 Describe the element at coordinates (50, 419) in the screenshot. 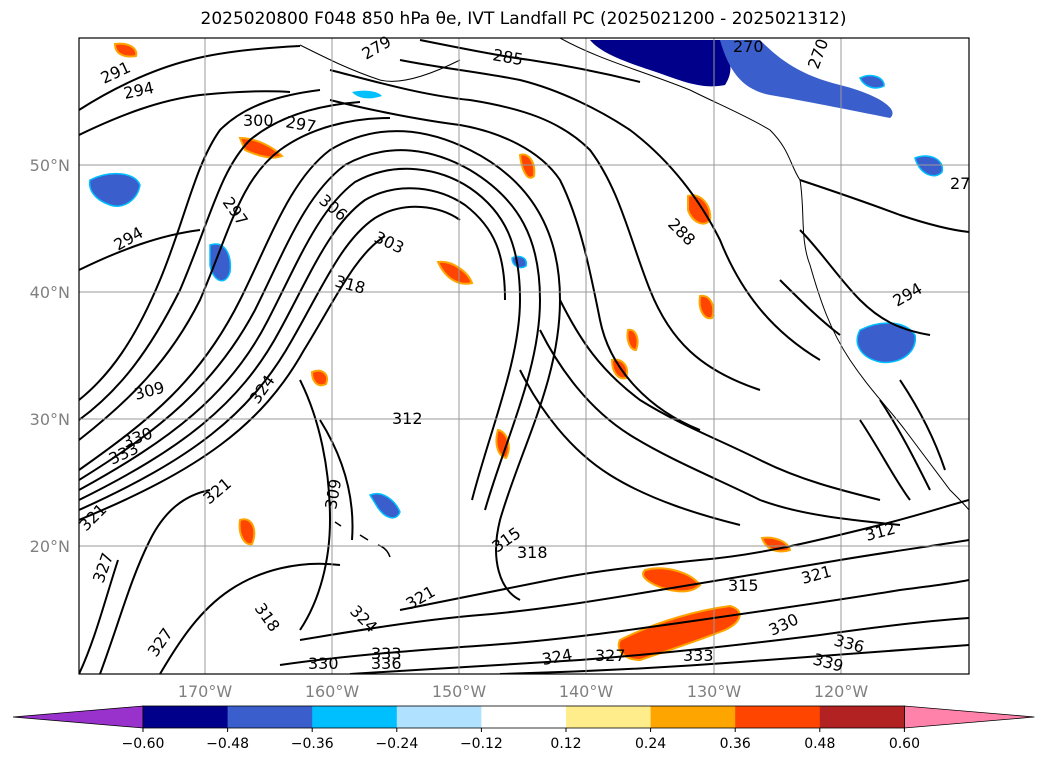

I see `lat-label: 30°N` at that location.